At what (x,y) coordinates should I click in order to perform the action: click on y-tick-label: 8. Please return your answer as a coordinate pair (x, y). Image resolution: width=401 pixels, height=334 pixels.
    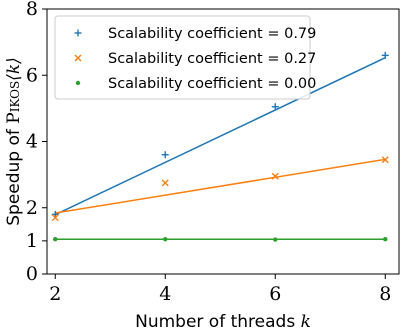
    Looking at the image, I should click on (32, 10).